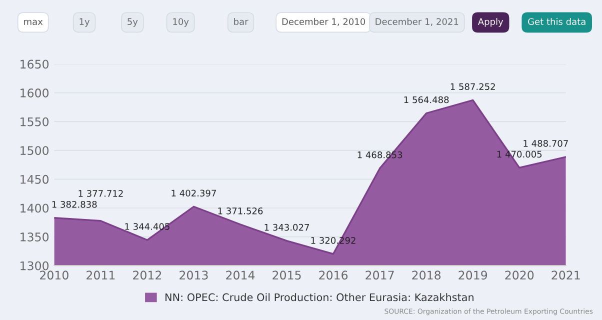  Describe the element at coordinates (194, 275) in the screenshot. I see `x-tick-label: 2013` at that location.